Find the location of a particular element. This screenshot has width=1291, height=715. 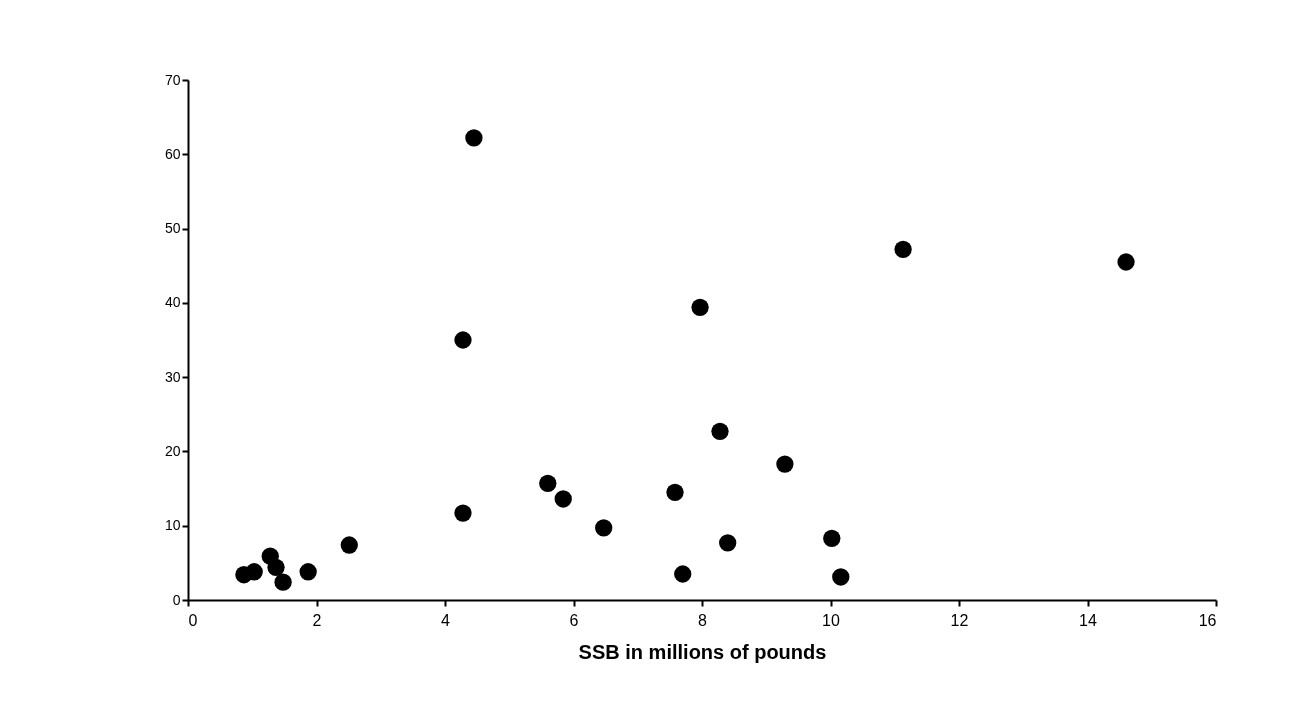

y-tick-label: 10 is located at coordinates (172, 525).